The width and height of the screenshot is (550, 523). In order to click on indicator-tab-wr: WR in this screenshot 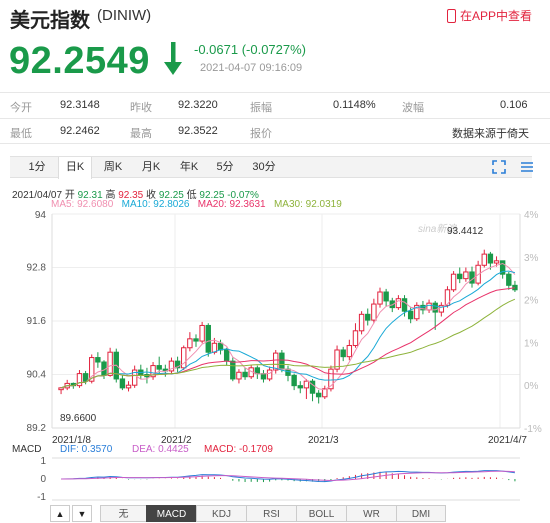, I will do `click(371, 513)`.